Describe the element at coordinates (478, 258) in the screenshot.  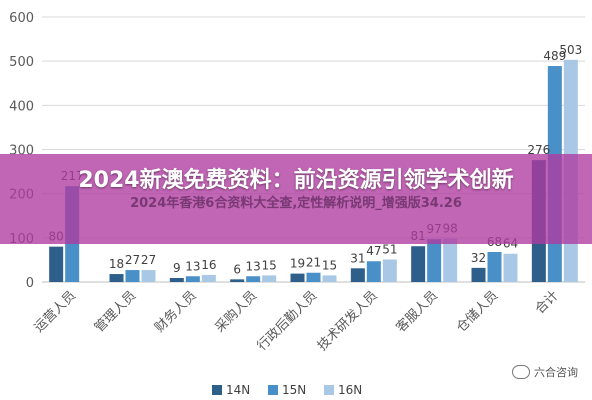
I see `data-label: 32` at that location.